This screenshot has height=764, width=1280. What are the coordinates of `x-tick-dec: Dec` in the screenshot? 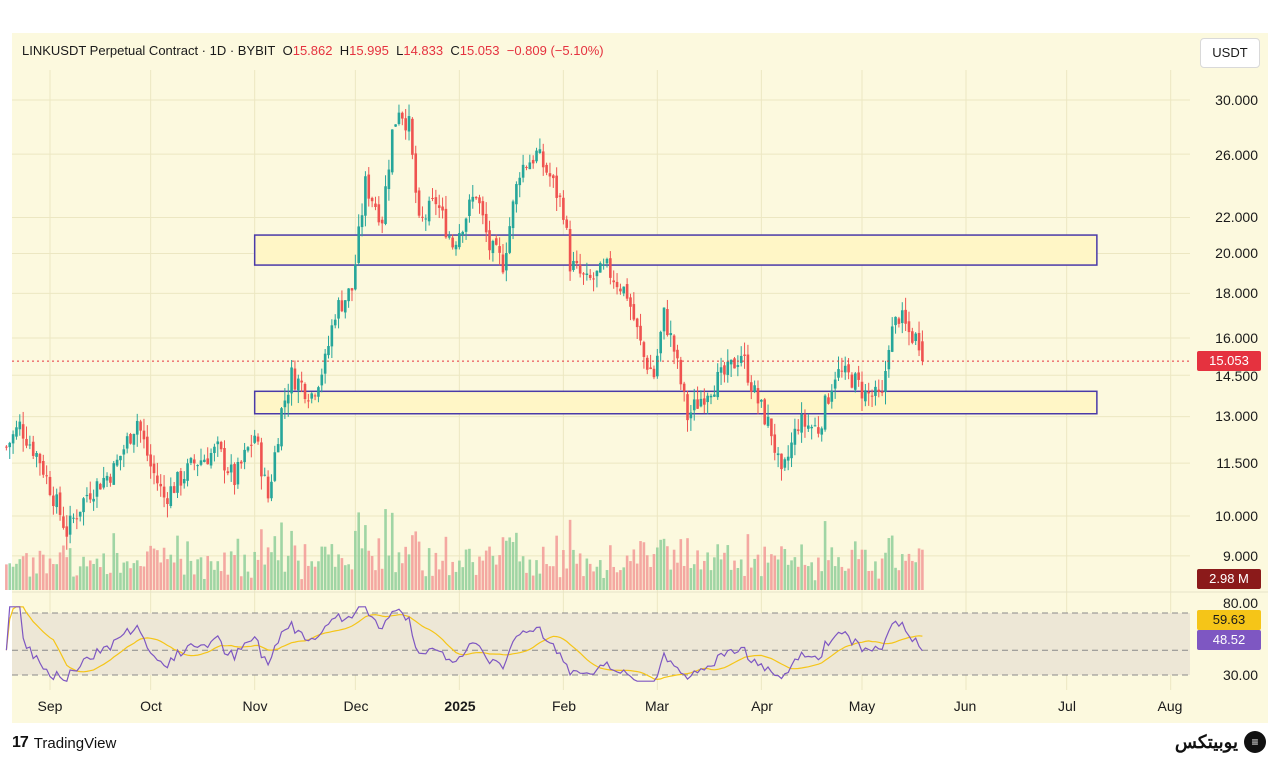 It's located at (356, 706).